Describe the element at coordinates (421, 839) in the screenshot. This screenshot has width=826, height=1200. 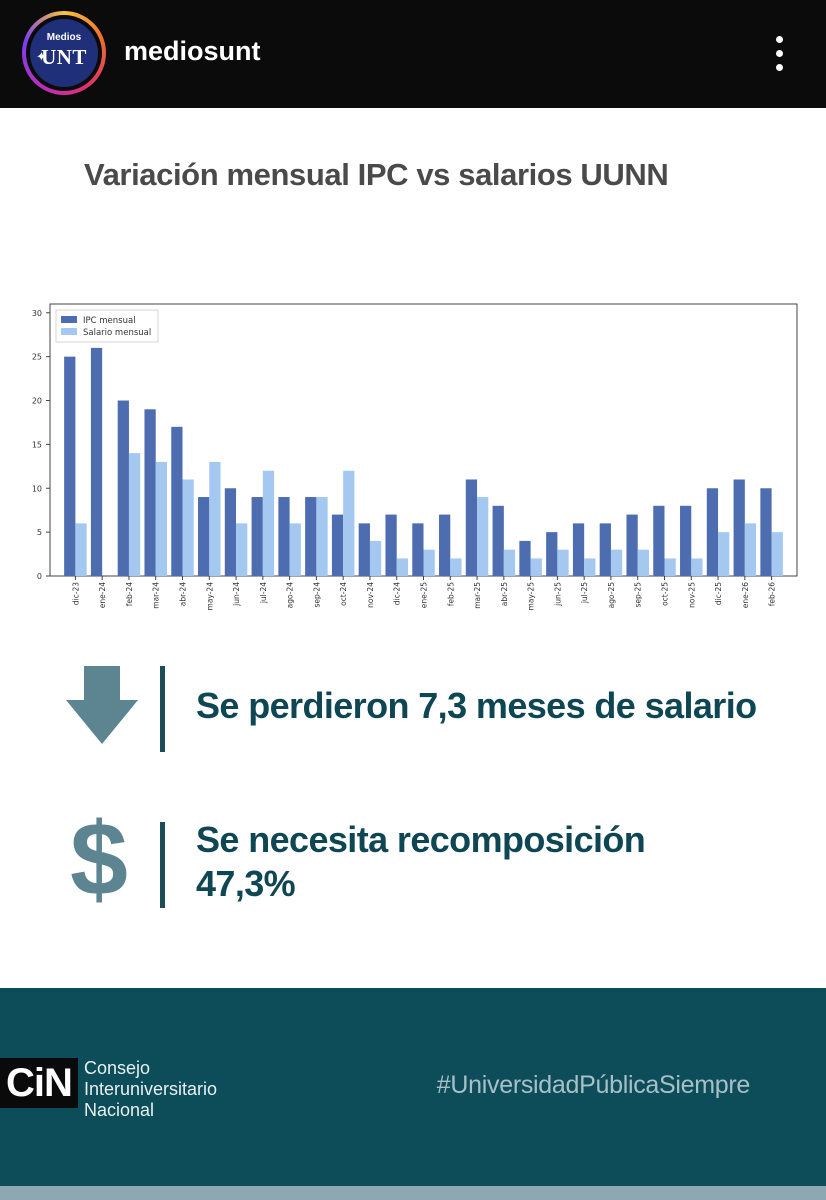
I see `statement-recomposition-line1: Se necesita recomposición` at that location.